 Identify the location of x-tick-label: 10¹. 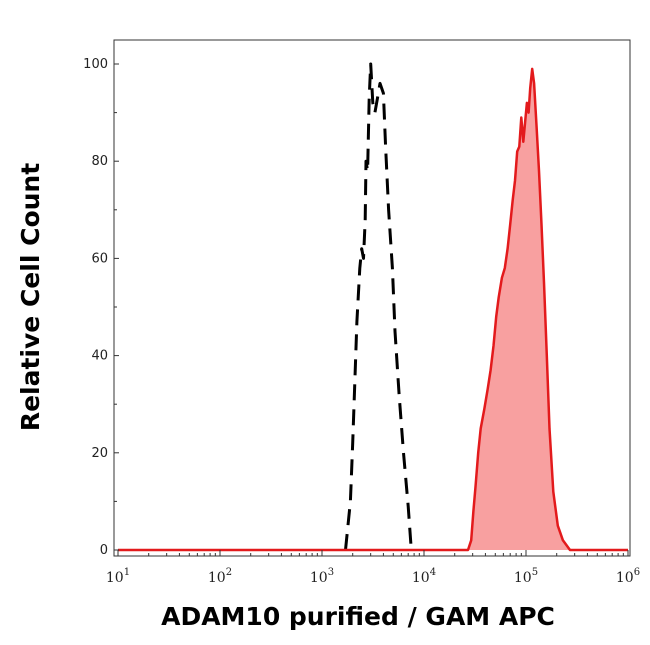
(118, 576).